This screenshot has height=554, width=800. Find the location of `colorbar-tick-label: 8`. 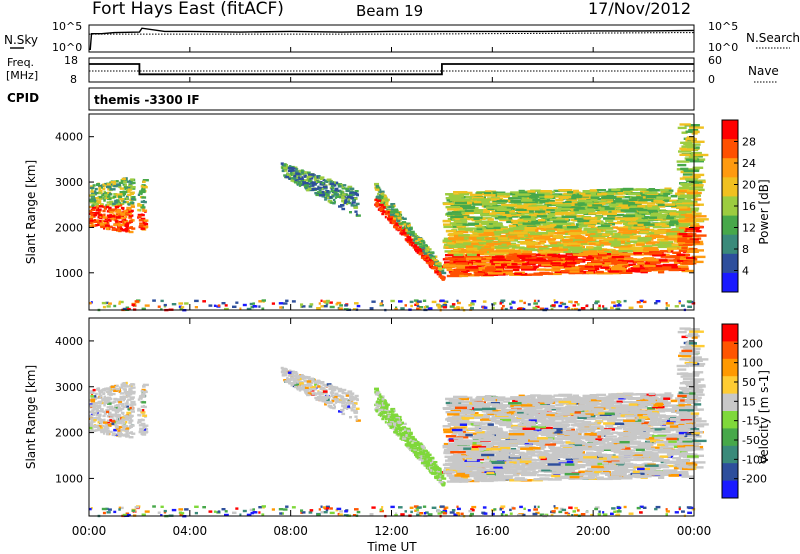

colorbar-tick-label: 8 is located at coordinates (745, 249).